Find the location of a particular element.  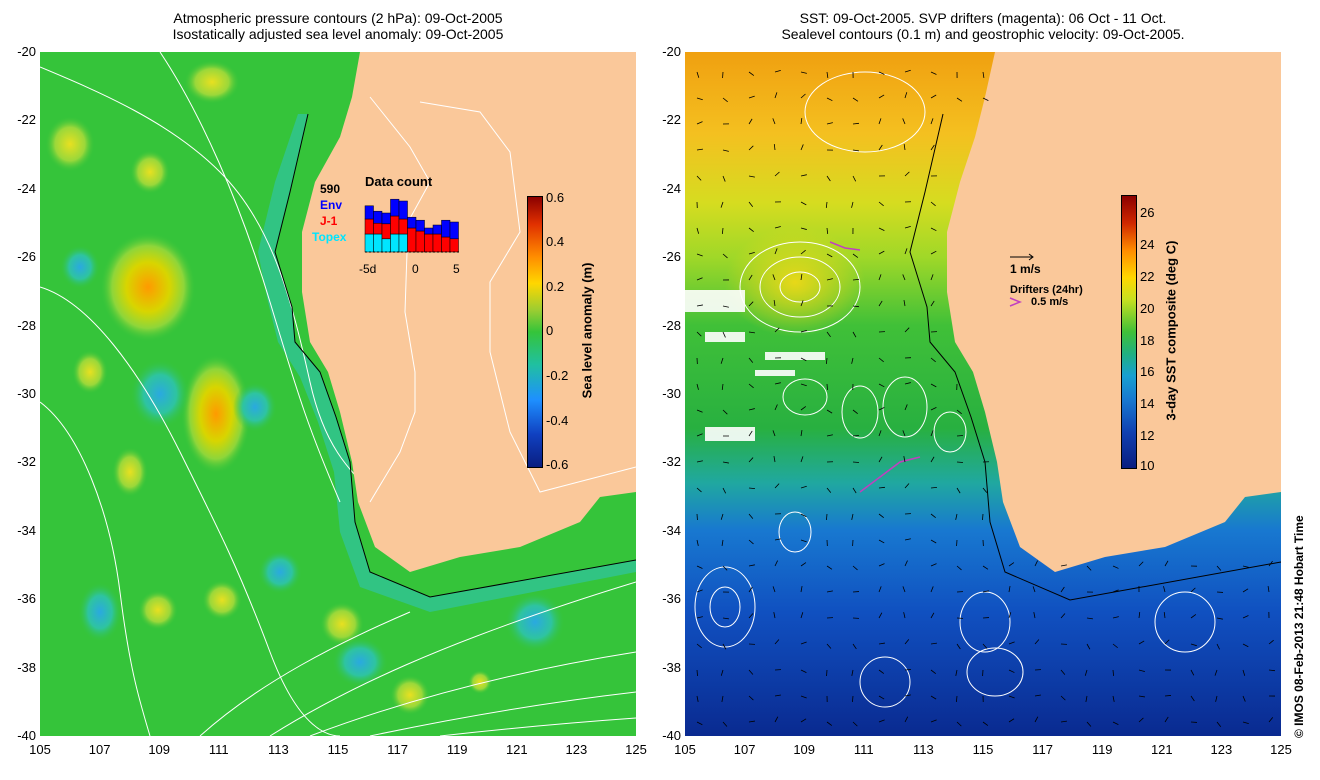

data-count-total: 590 is located at coordinates (330, 189).